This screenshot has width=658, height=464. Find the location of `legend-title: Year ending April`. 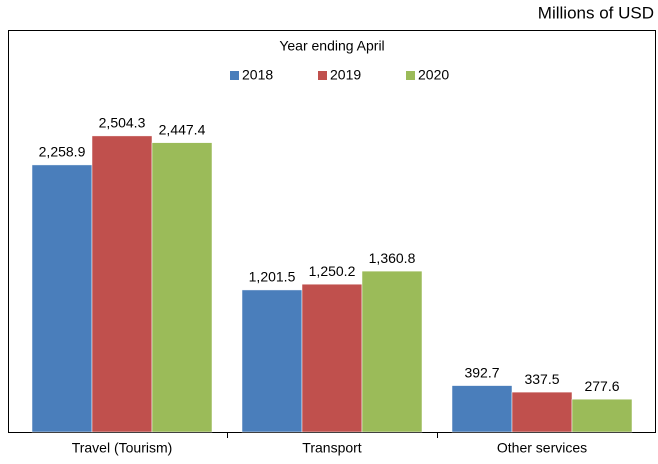

legend-title: Year ending April is located at coordinates (331, 46).